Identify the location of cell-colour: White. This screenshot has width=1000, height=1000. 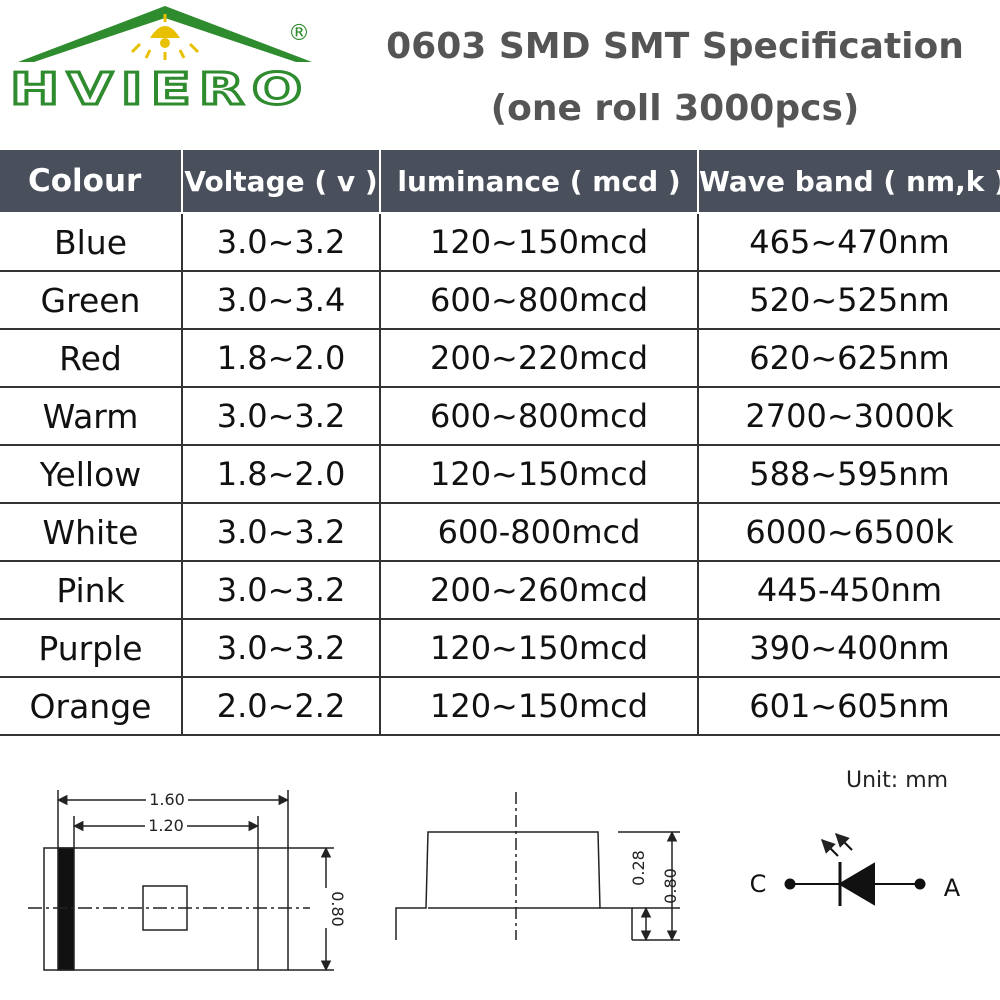
(91, 532).